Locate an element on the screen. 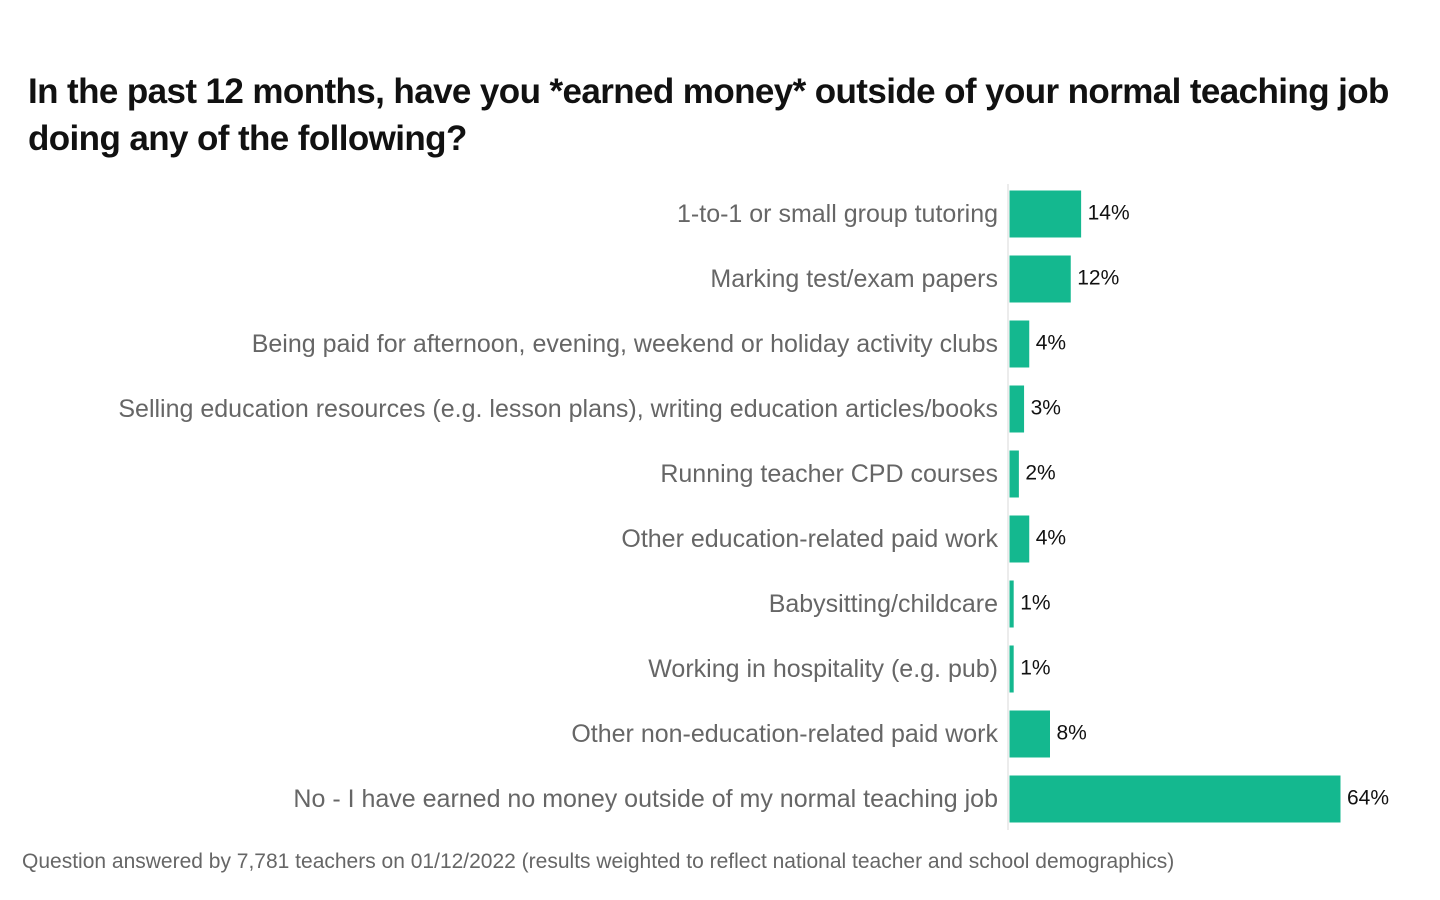  value-label: 8% is located at coordinates (1072, 733).